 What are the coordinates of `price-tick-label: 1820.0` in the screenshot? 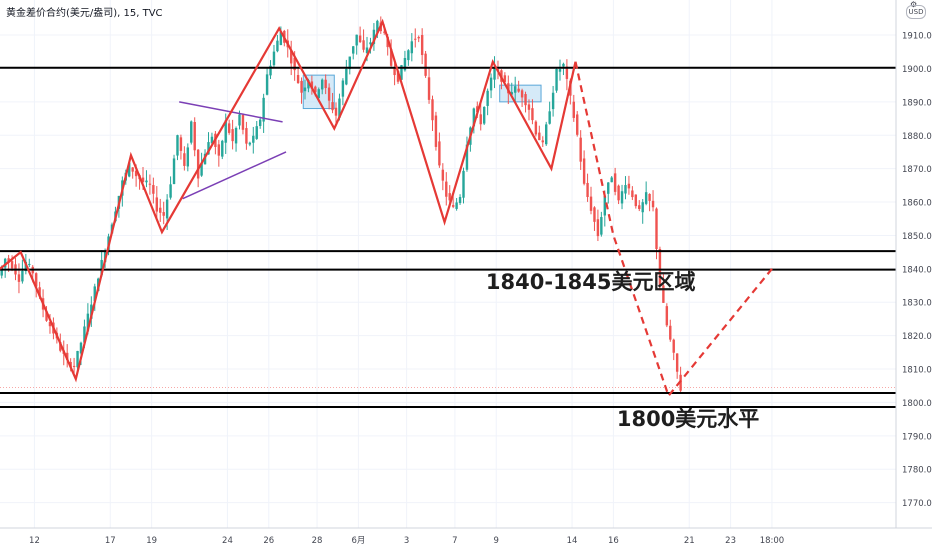 It's located at (917, 337).